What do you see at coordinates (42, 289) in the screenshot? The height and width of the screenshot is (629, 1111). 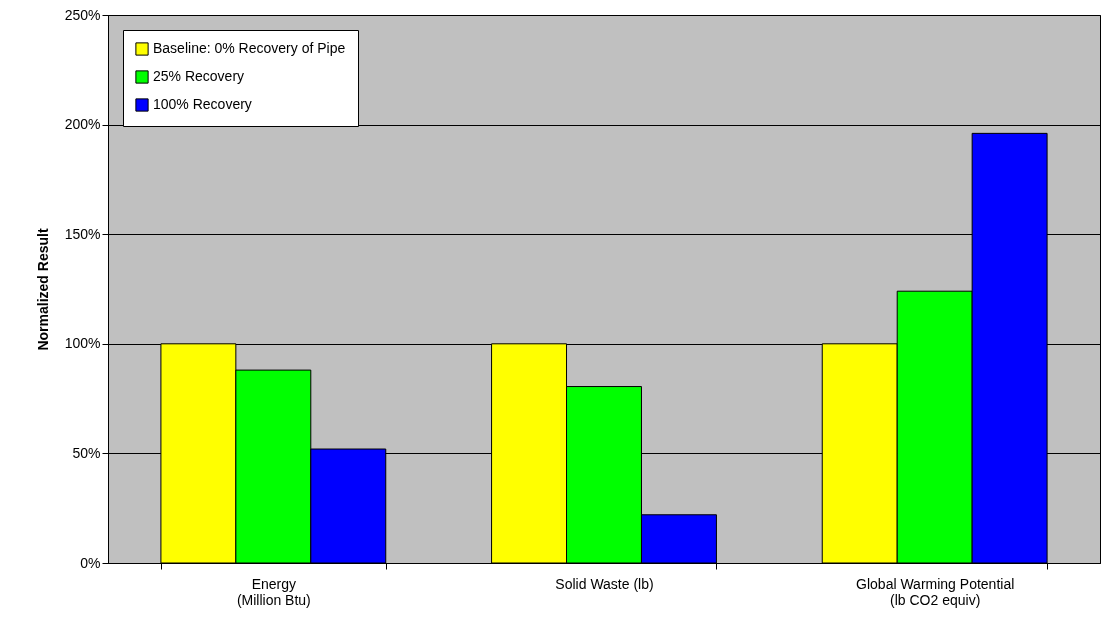 I see `y-axis-title: Normalized Result` at bounding box center [42, 289].